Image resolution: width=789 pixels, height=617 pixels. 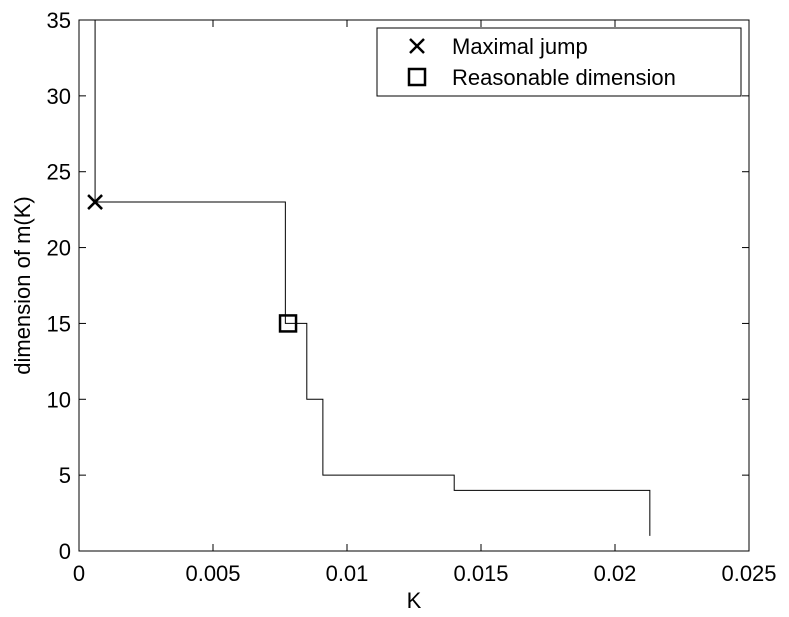 I want to click on legend: Maximal jump Reasonable dimension, so click(x=559, y=62).